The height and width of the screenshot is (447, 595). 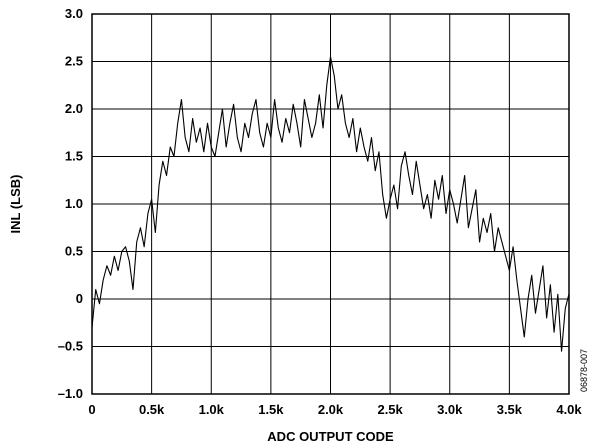 What do you see at coordinates (74, 203) in the screenshot?
I see `y-tick-label: 1.0` at bounding box center [74, 203].